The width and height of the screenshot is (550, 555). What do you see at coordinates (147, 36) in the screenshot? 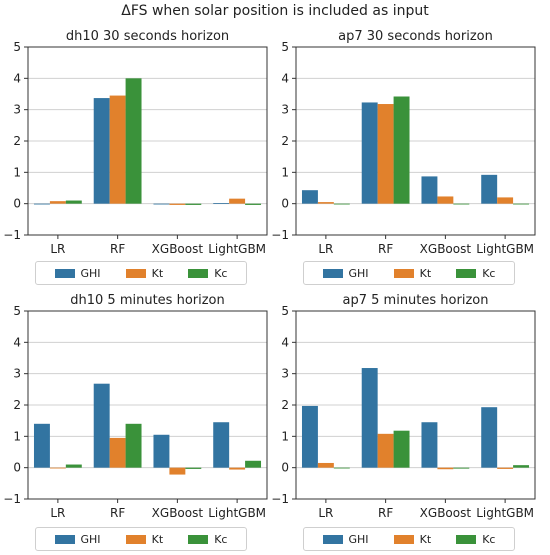
I see `panel-title: dh10 30 seconds horizon` at bounding box center [147, 36].